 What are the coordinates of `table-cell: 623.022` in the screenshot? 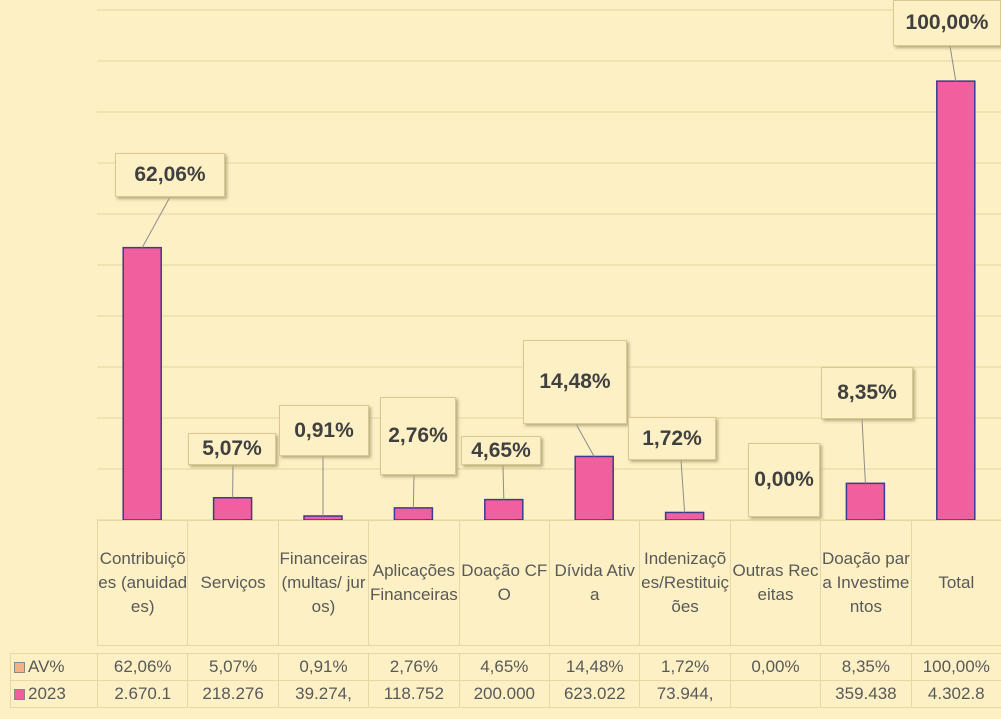 It's located at (595, 694).